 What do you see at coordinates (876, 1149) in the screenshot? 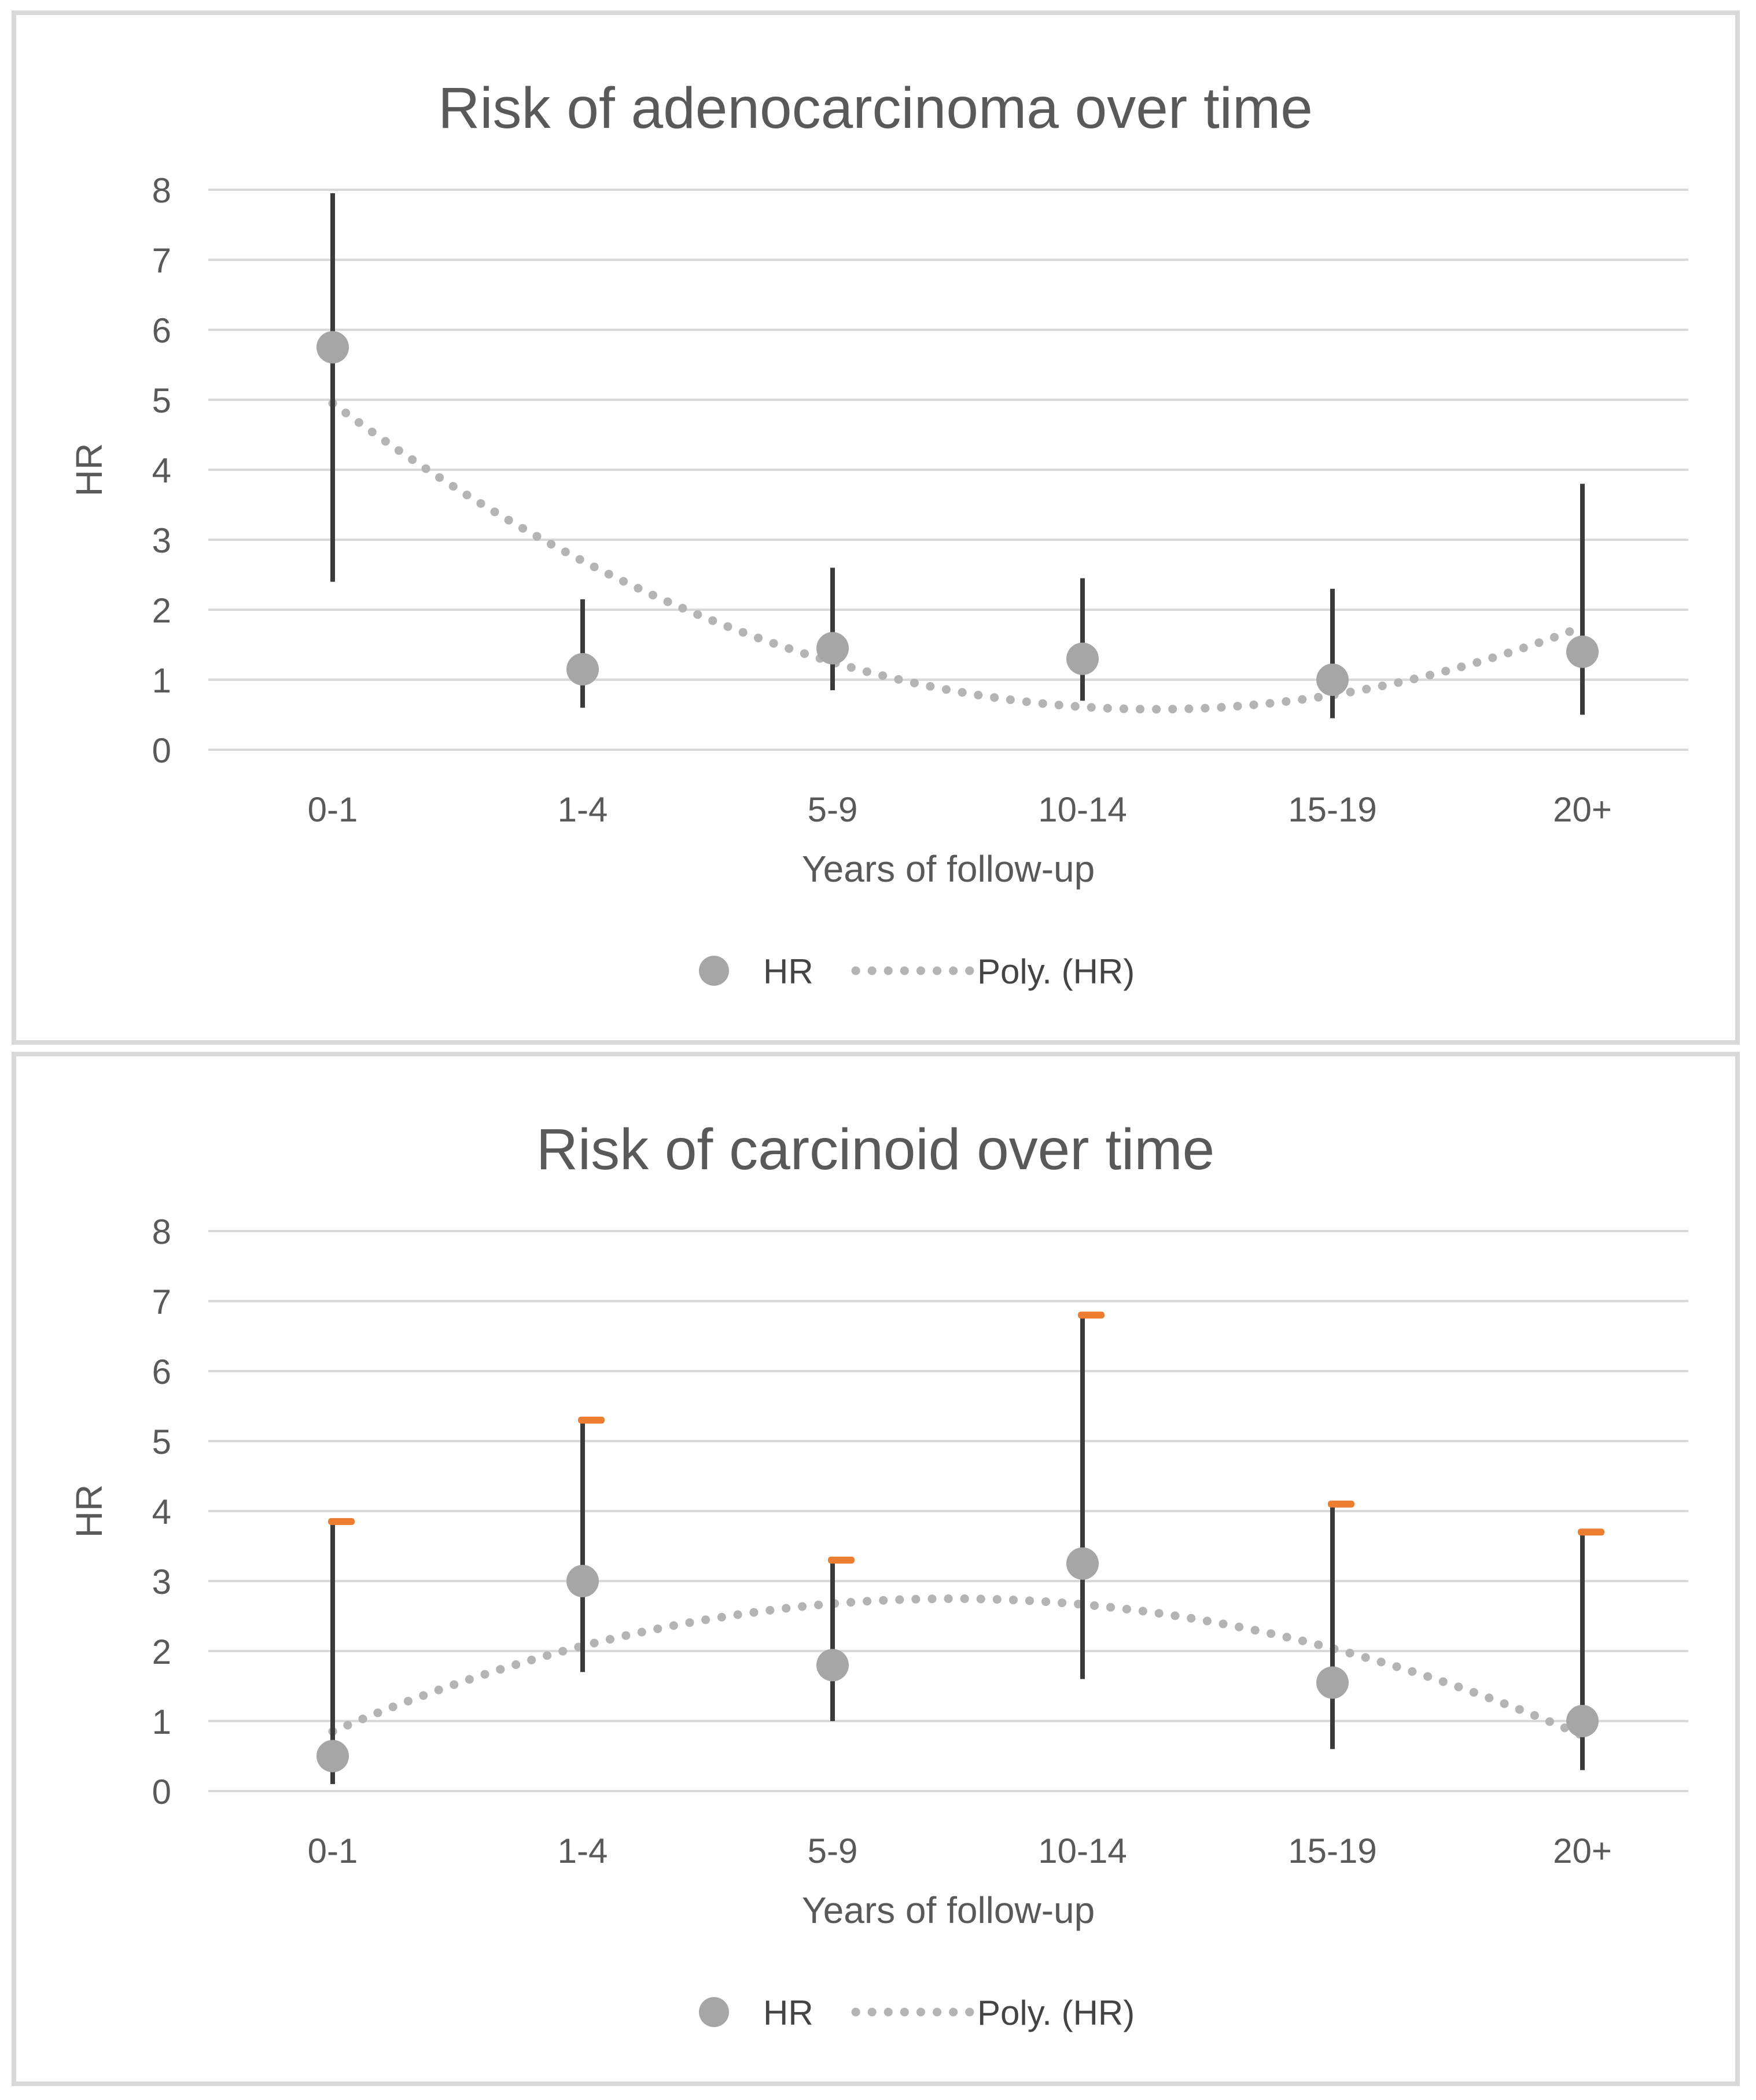
I see `chart-title: Risk of carcinoid over time` at bounding box center [876, 1149].